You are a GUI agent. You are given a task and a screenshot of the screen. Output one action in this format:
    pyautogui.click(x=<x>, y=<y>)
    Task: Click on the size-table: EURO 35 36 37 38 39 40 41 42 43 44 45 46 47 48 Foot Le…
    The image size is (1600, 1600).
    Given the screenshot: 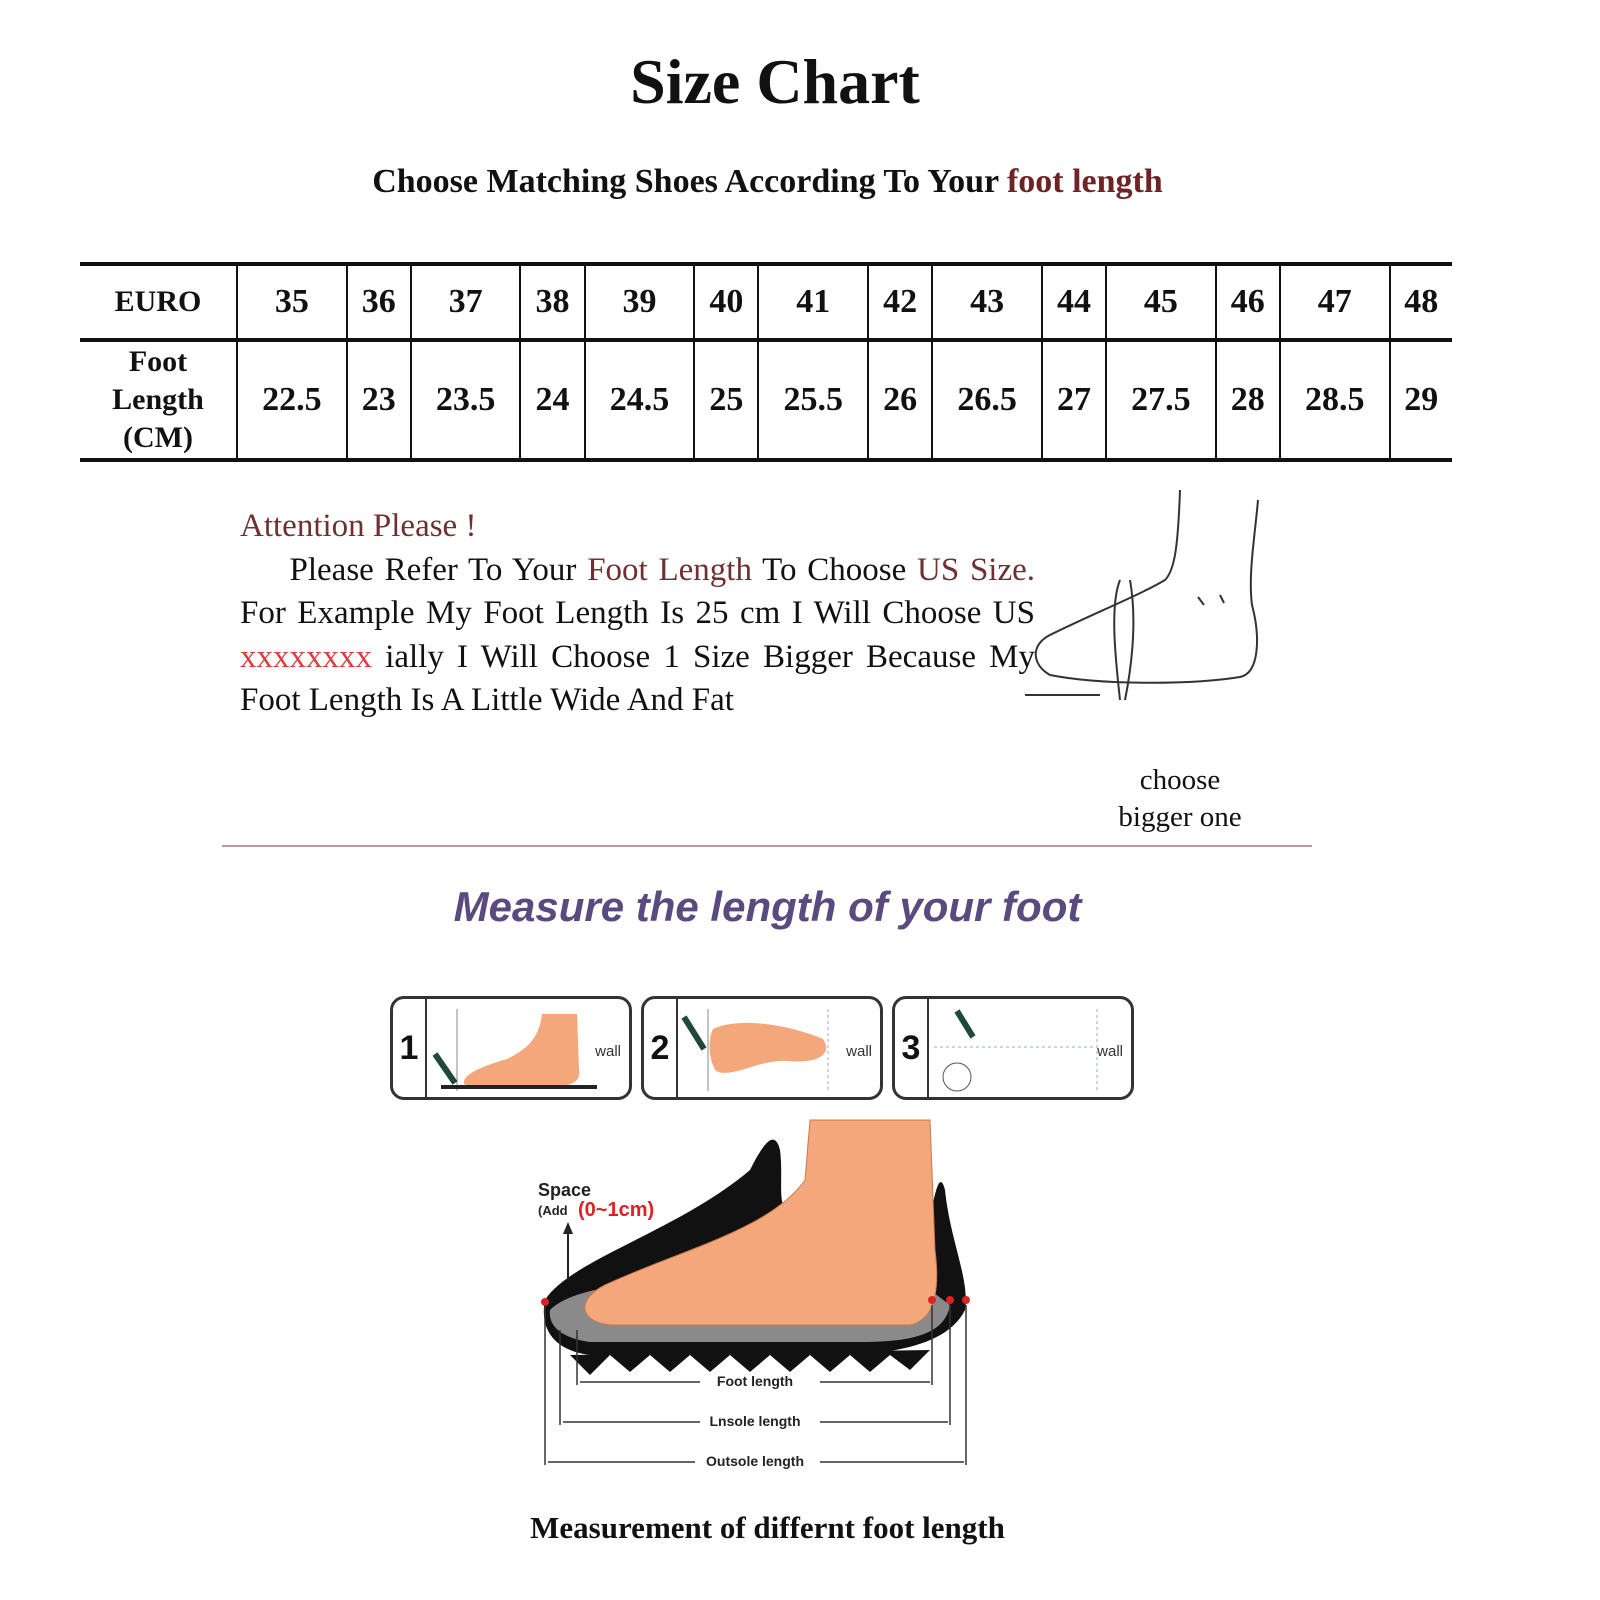 What is the action you would take?
    pyautogui.click(x=766, y=362)
    